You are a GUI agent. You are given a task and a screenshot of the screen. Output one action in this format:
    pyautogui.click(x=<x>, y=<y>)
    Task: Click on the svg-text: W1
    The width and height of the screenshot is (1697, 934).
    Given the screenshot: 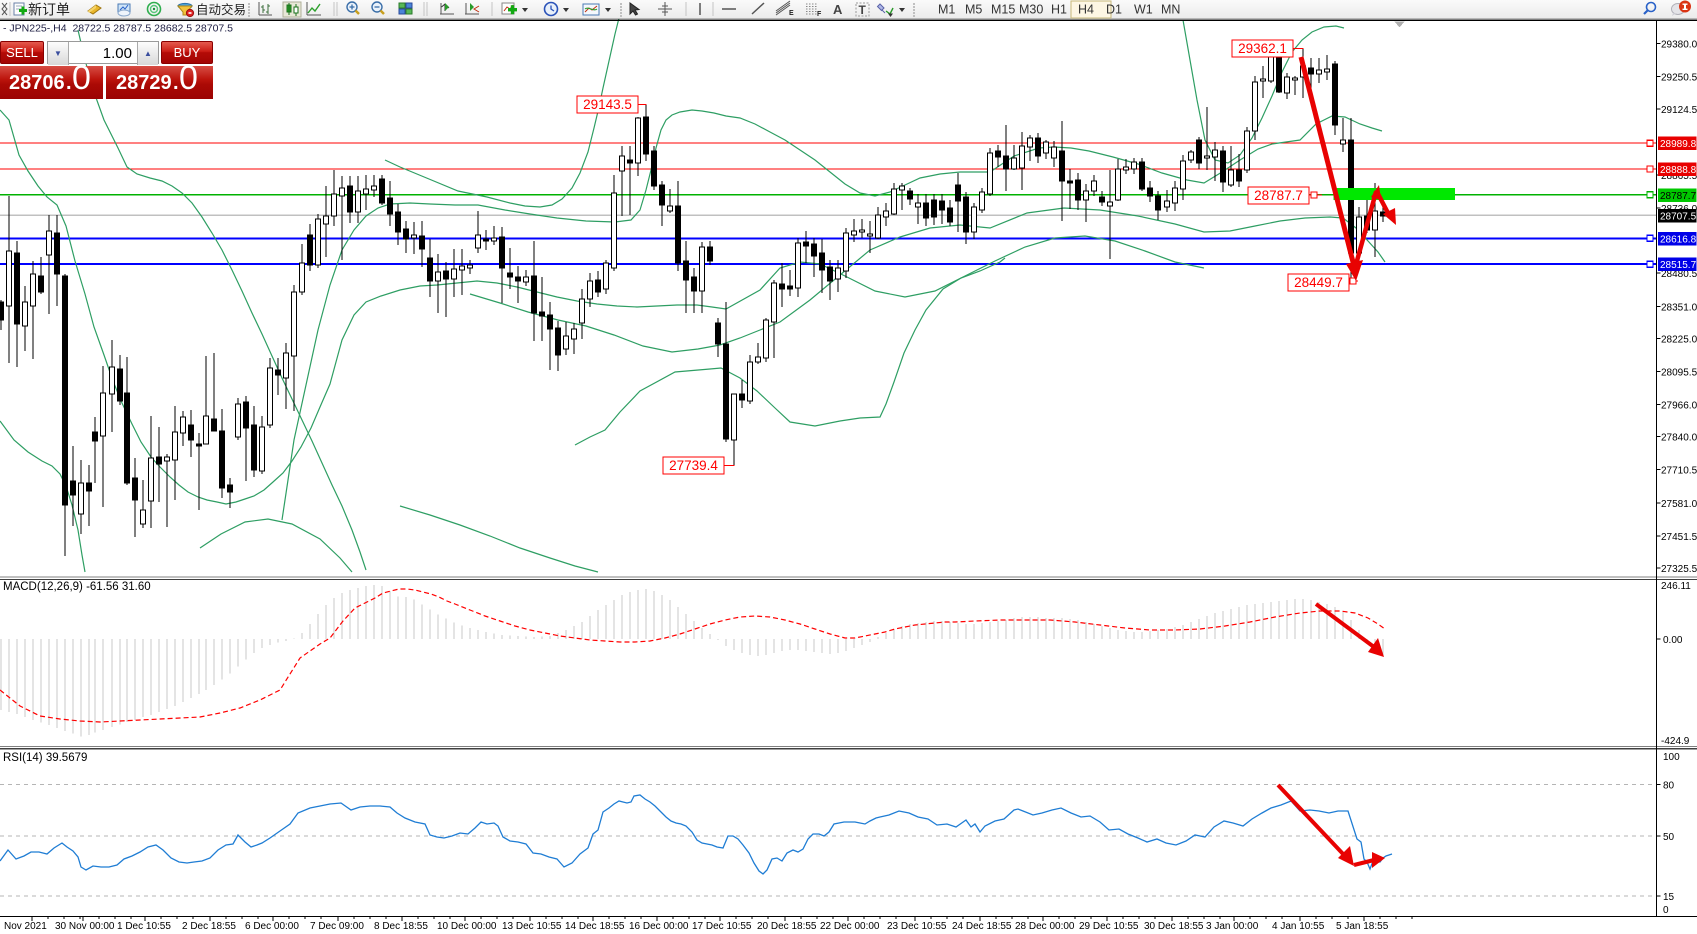 What is the action you would take?
    pyautogui.click(x=1143, y=10)
    